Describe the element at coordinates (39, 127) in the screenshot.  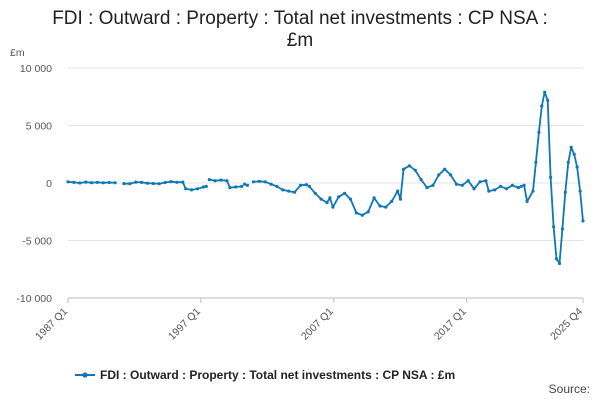
I see `y-tick-label: 5 000` at that location.